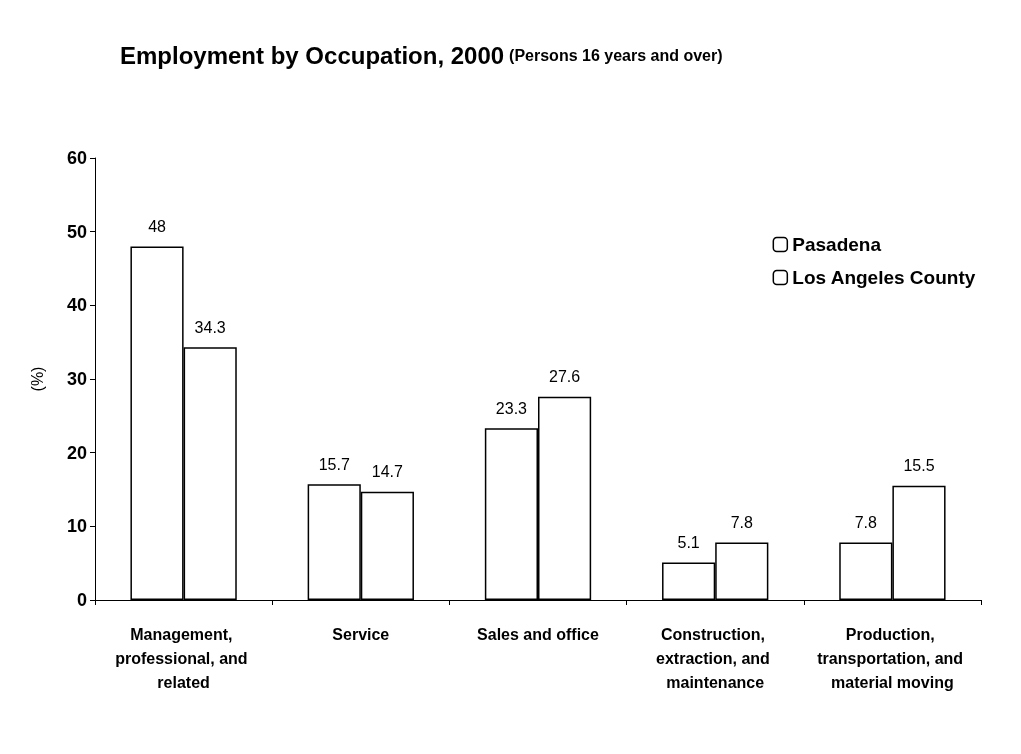  Describe the element at coordinates (616, 55) in the screenshot. I see `chart-subtitle: (Persons 16 years and over)` at that location.